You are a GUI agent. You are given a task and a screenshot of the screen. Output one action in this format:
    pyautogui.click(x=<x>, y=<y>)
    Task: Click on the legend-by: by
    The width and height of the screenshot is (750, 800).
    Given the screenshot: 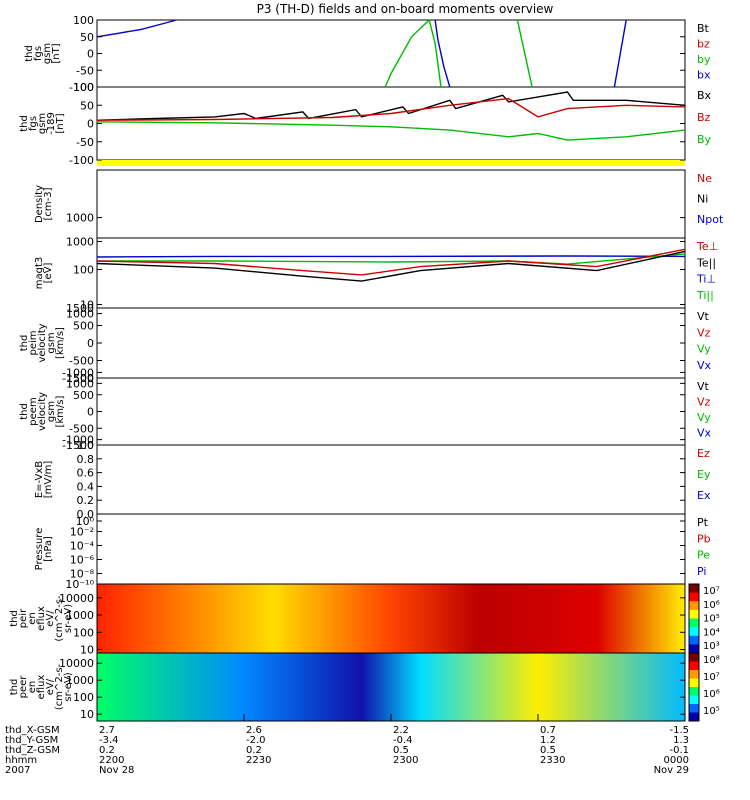 What is the action you would take?
    pyautogui.click(x=704, y=59)
    